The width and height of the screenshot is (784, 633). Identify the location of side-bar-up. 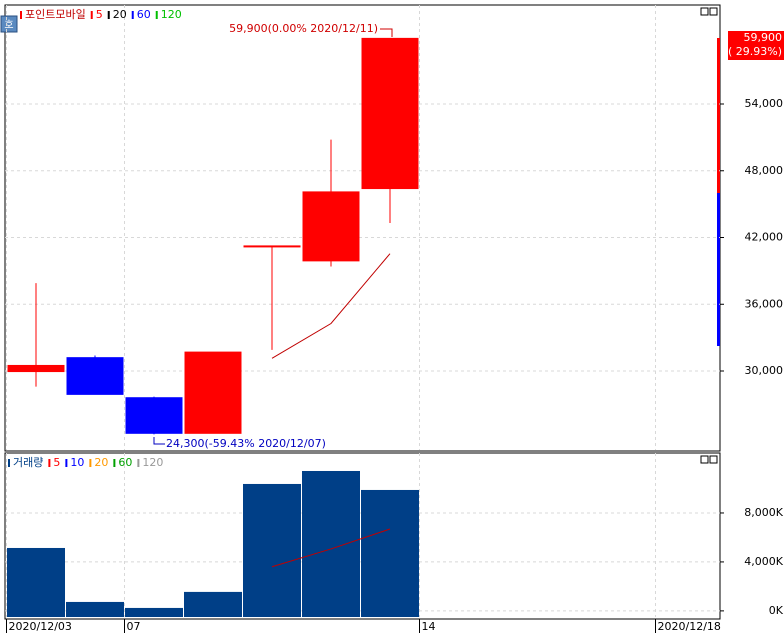
(718, 115).